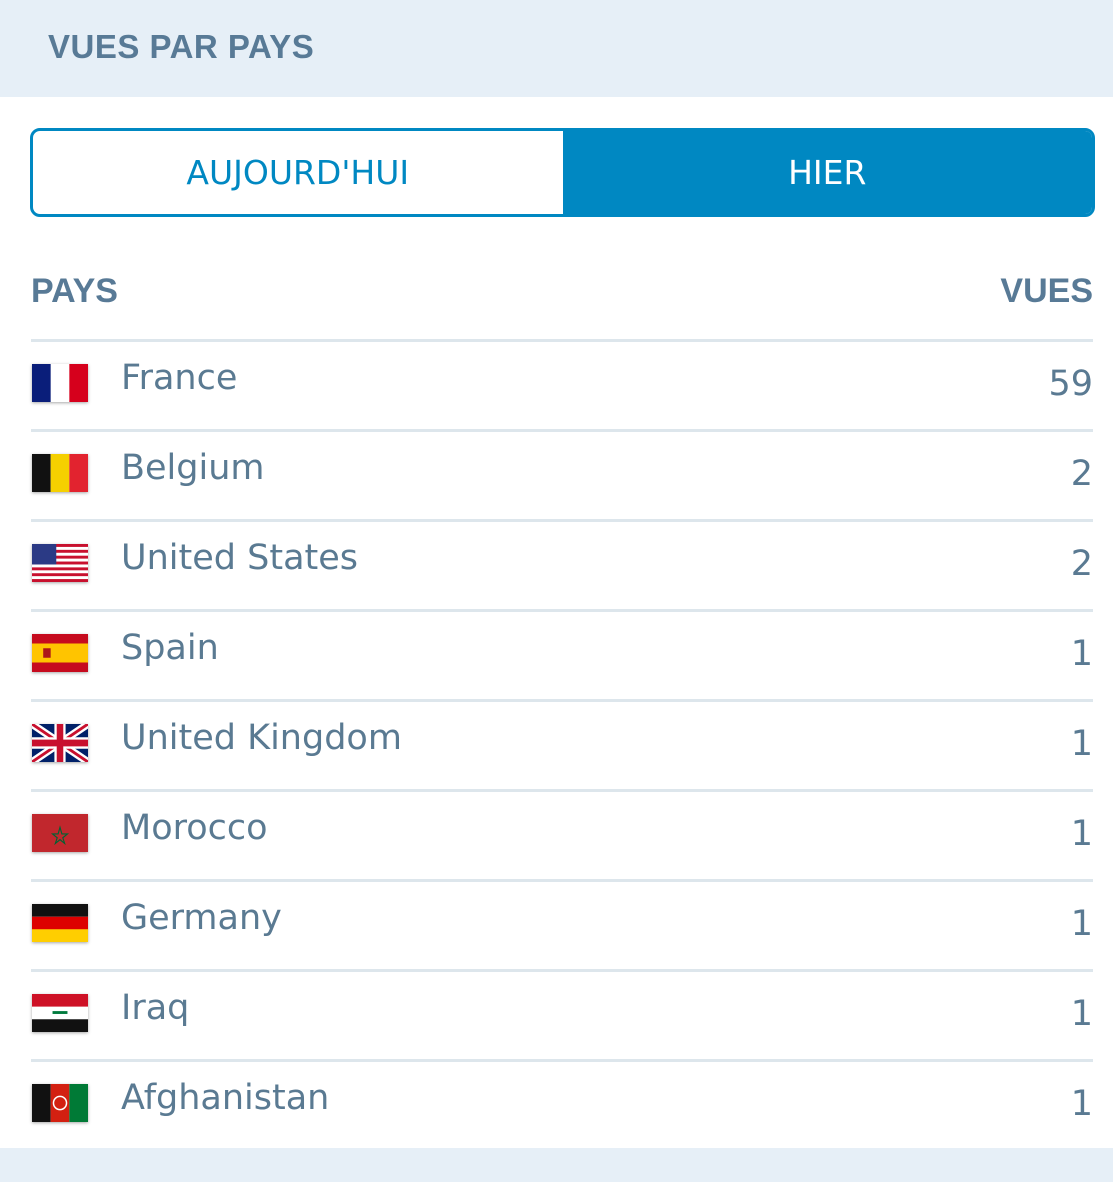 The image size is (1113, 1182). What do you see at coordinates (562, 657) in the screenshot?
I see `table-row: Spain 1` at bounding box center [562, 657].